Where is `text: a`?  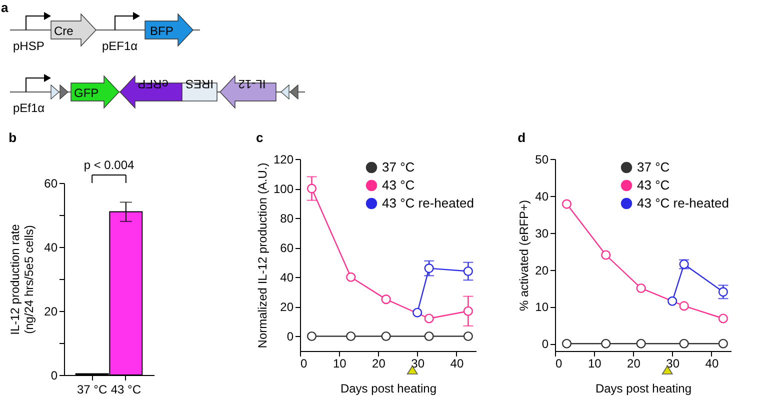
text: a is located at coordinates (5, 7).